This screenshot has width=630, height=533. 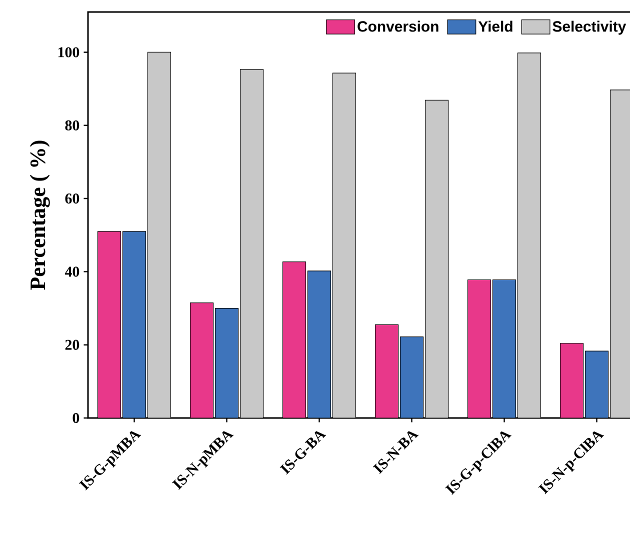 What do you see at coordinates (72, 345) in the screenshot?
I see `y-tick-label: 20` at bounding box center [72, 345].